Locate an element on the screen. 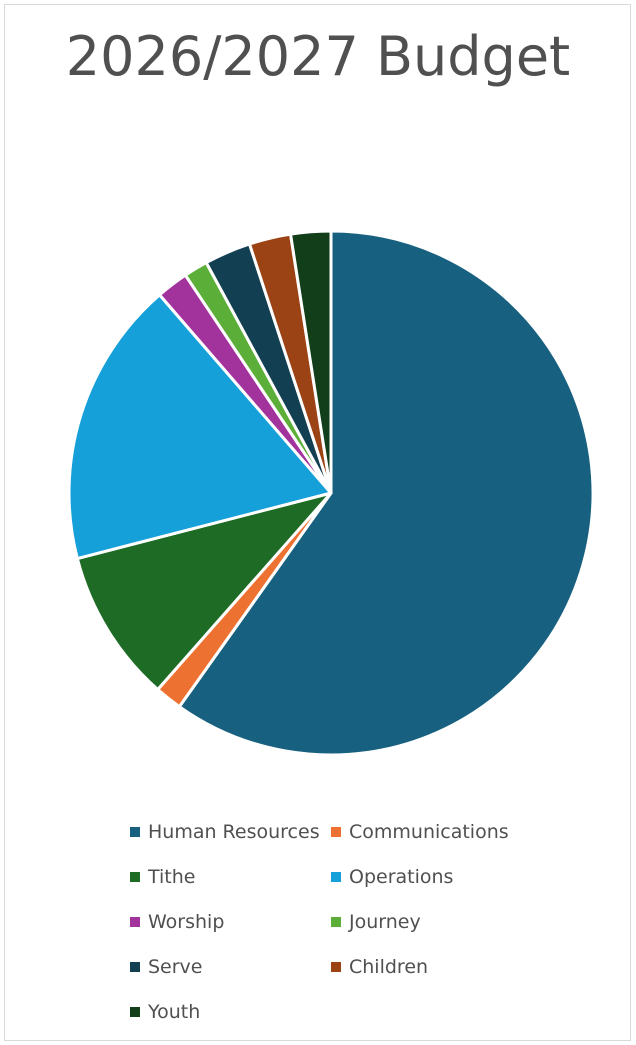 The width and height of the screenshot is (636, 1045). pie-slice-youth is located at coordinates (311, 362).